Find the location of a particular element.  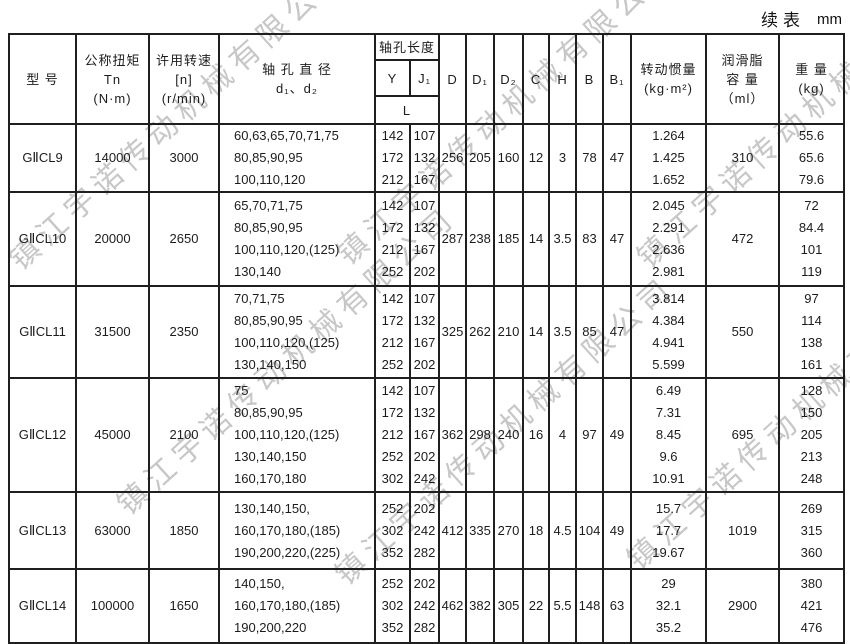

col-header-b1: B₁ is located at coordinates (617, 79).